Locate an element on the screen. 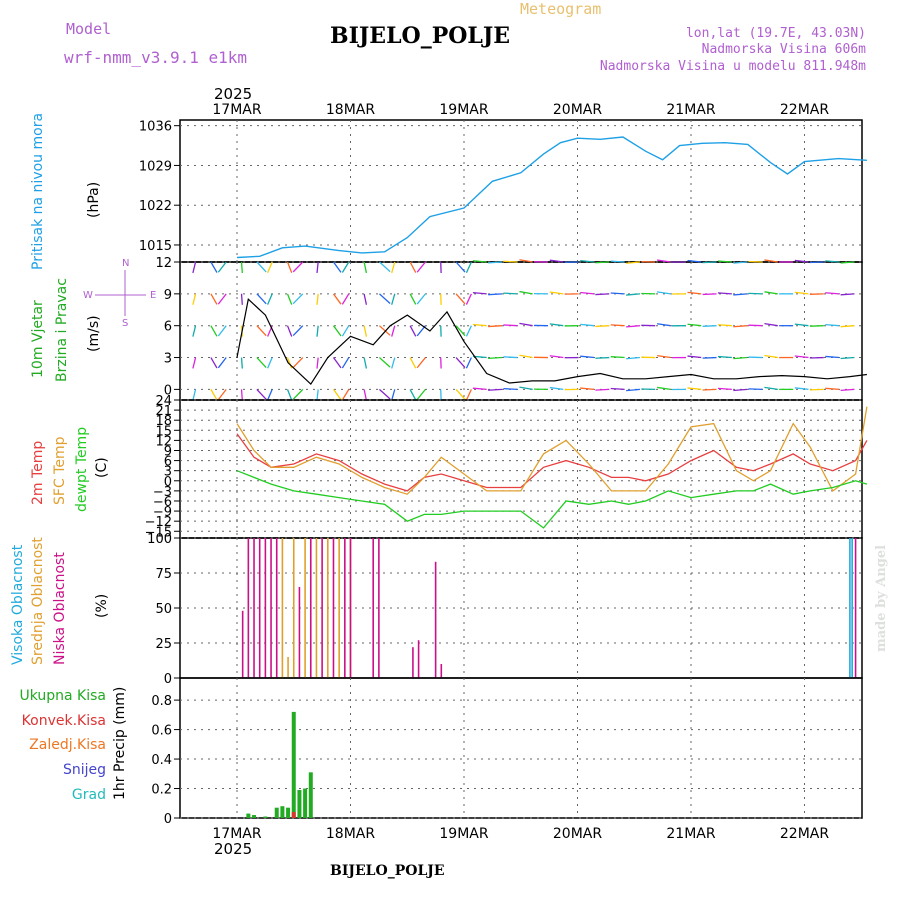  wind-unit: (m/s) is located at coordinates (94, 333).